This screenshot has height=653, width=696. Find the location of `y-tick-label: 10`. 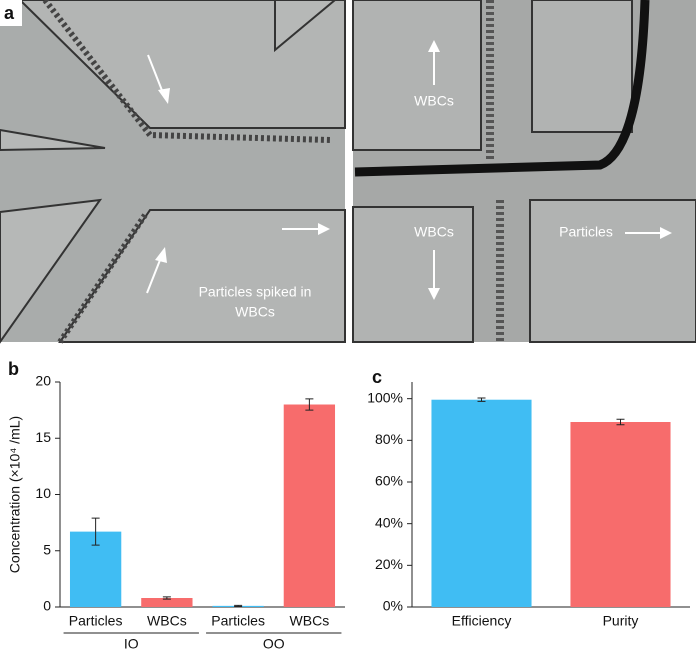

y-tick-label: 10 is located at coordinates (43, 493).